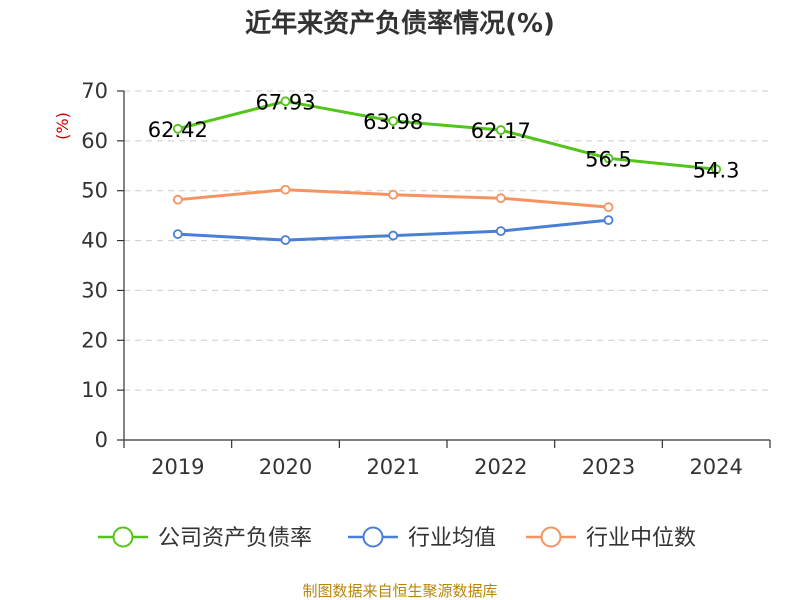 The height and width of the screenshot is (600, 800). I want to click on legend-label: 行业中位数, so click(641, 538).